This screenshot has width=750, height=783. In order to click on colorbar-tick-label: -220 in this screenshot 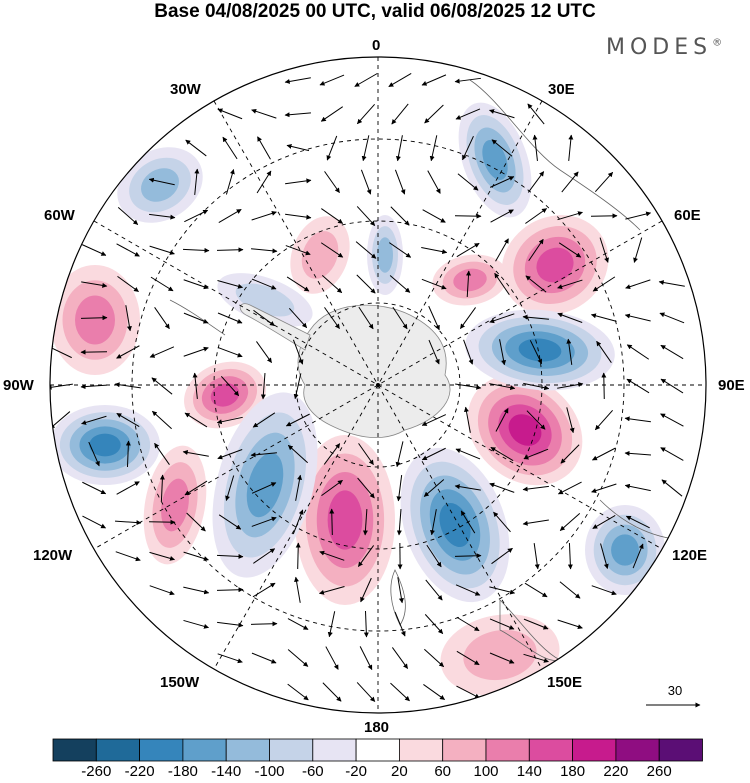, I will do `click(139, 771)`.